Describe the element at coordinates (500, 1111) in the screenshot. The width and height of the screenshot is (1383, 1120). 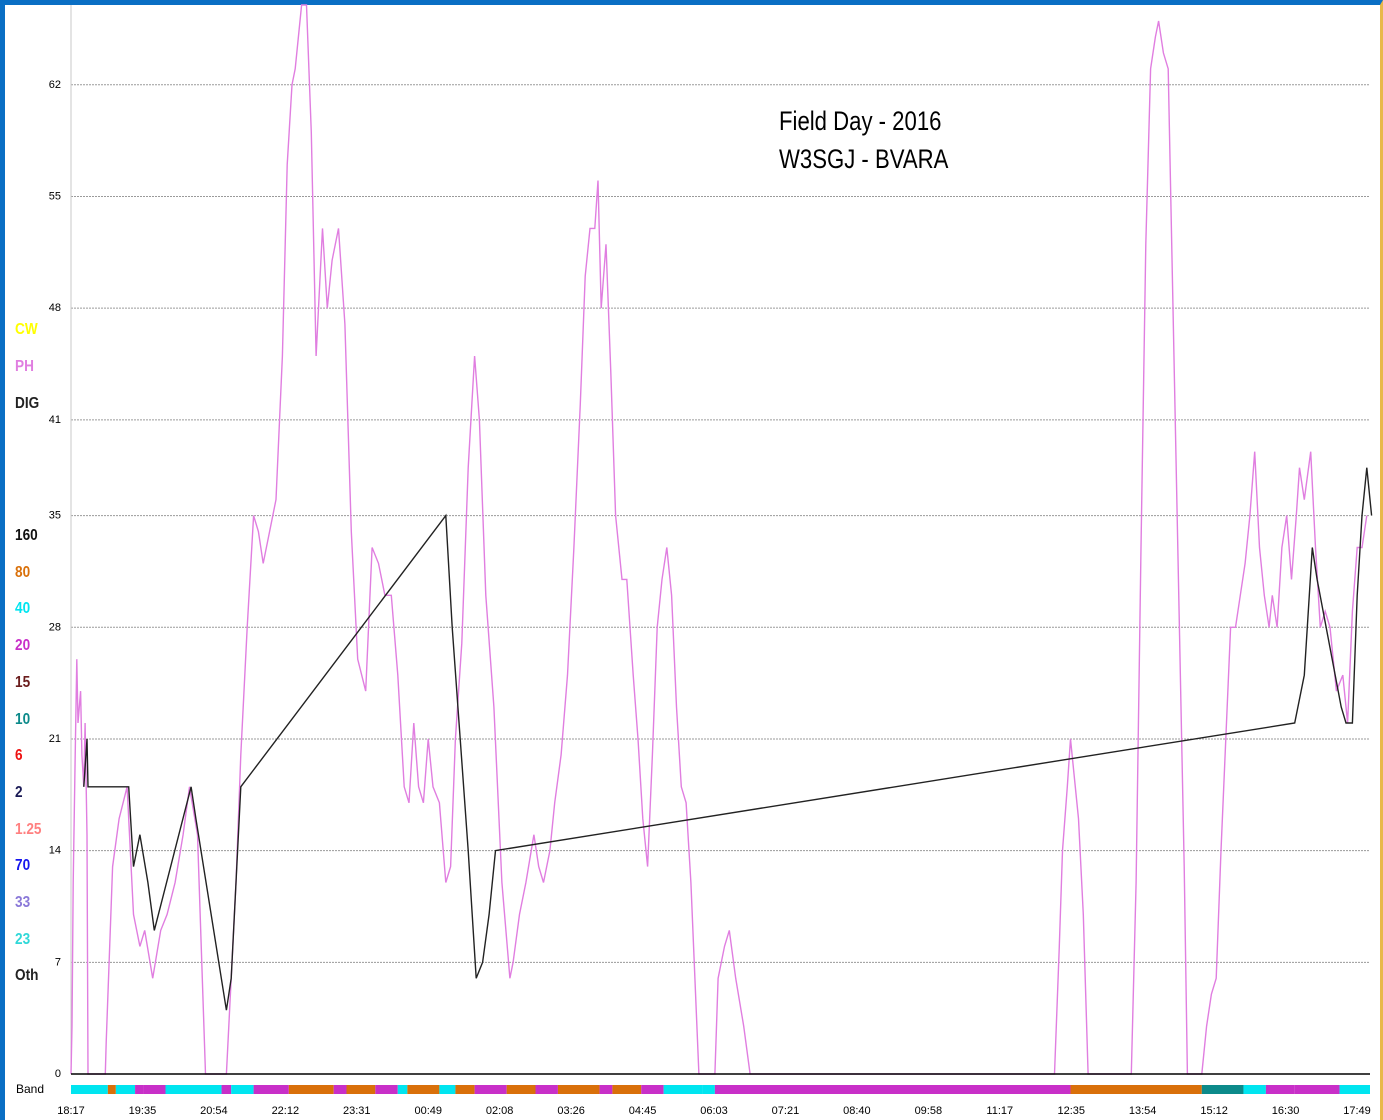
I see `x-tick-label: 02:08` at that location.